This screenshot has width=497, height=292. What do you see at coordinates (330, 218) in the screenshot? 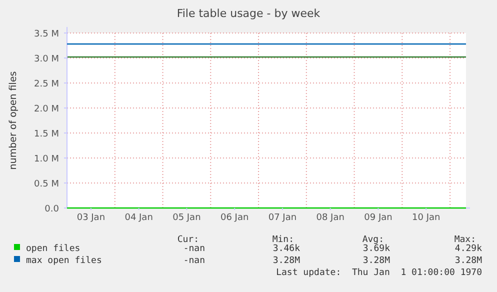
I see `x-tick-label: 08 Jan` at bounding box center [330, 218].